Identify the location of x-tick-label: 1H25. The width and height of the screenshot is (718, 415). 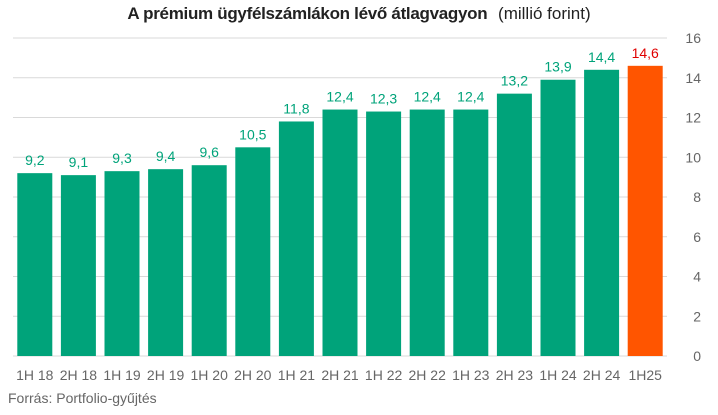
(645, 375).